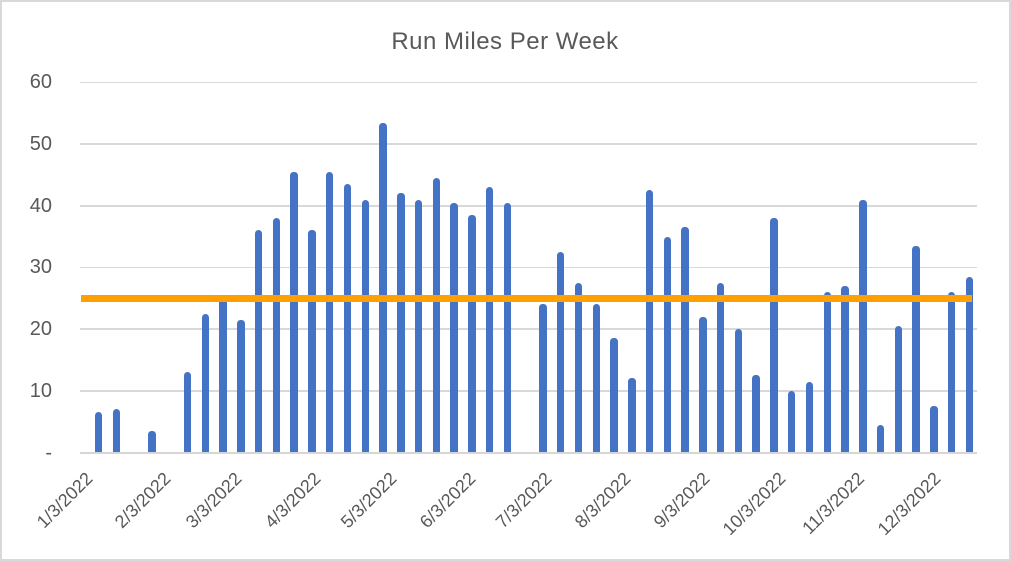 The image size is (1011, 561). I want to click on x-tick-label: 11/3/2022, so click(833, 503).